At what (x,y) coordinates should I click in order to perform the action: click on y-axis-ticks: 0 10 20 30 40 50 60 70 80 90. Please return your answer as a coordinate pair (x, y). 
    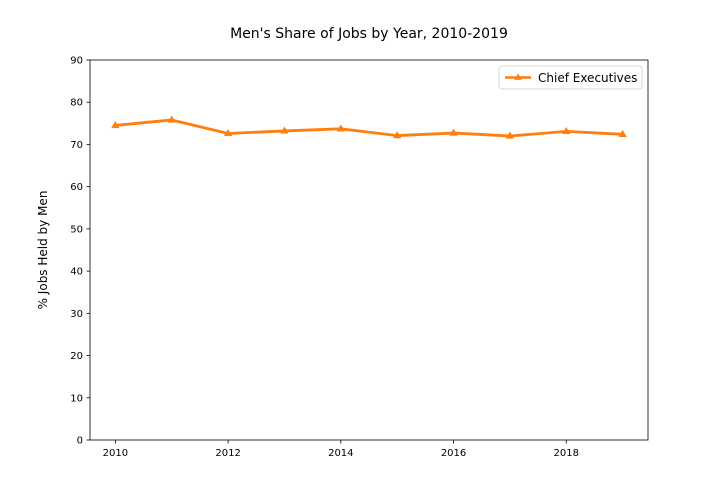
    Looking at the image, I should click on (80, 251).